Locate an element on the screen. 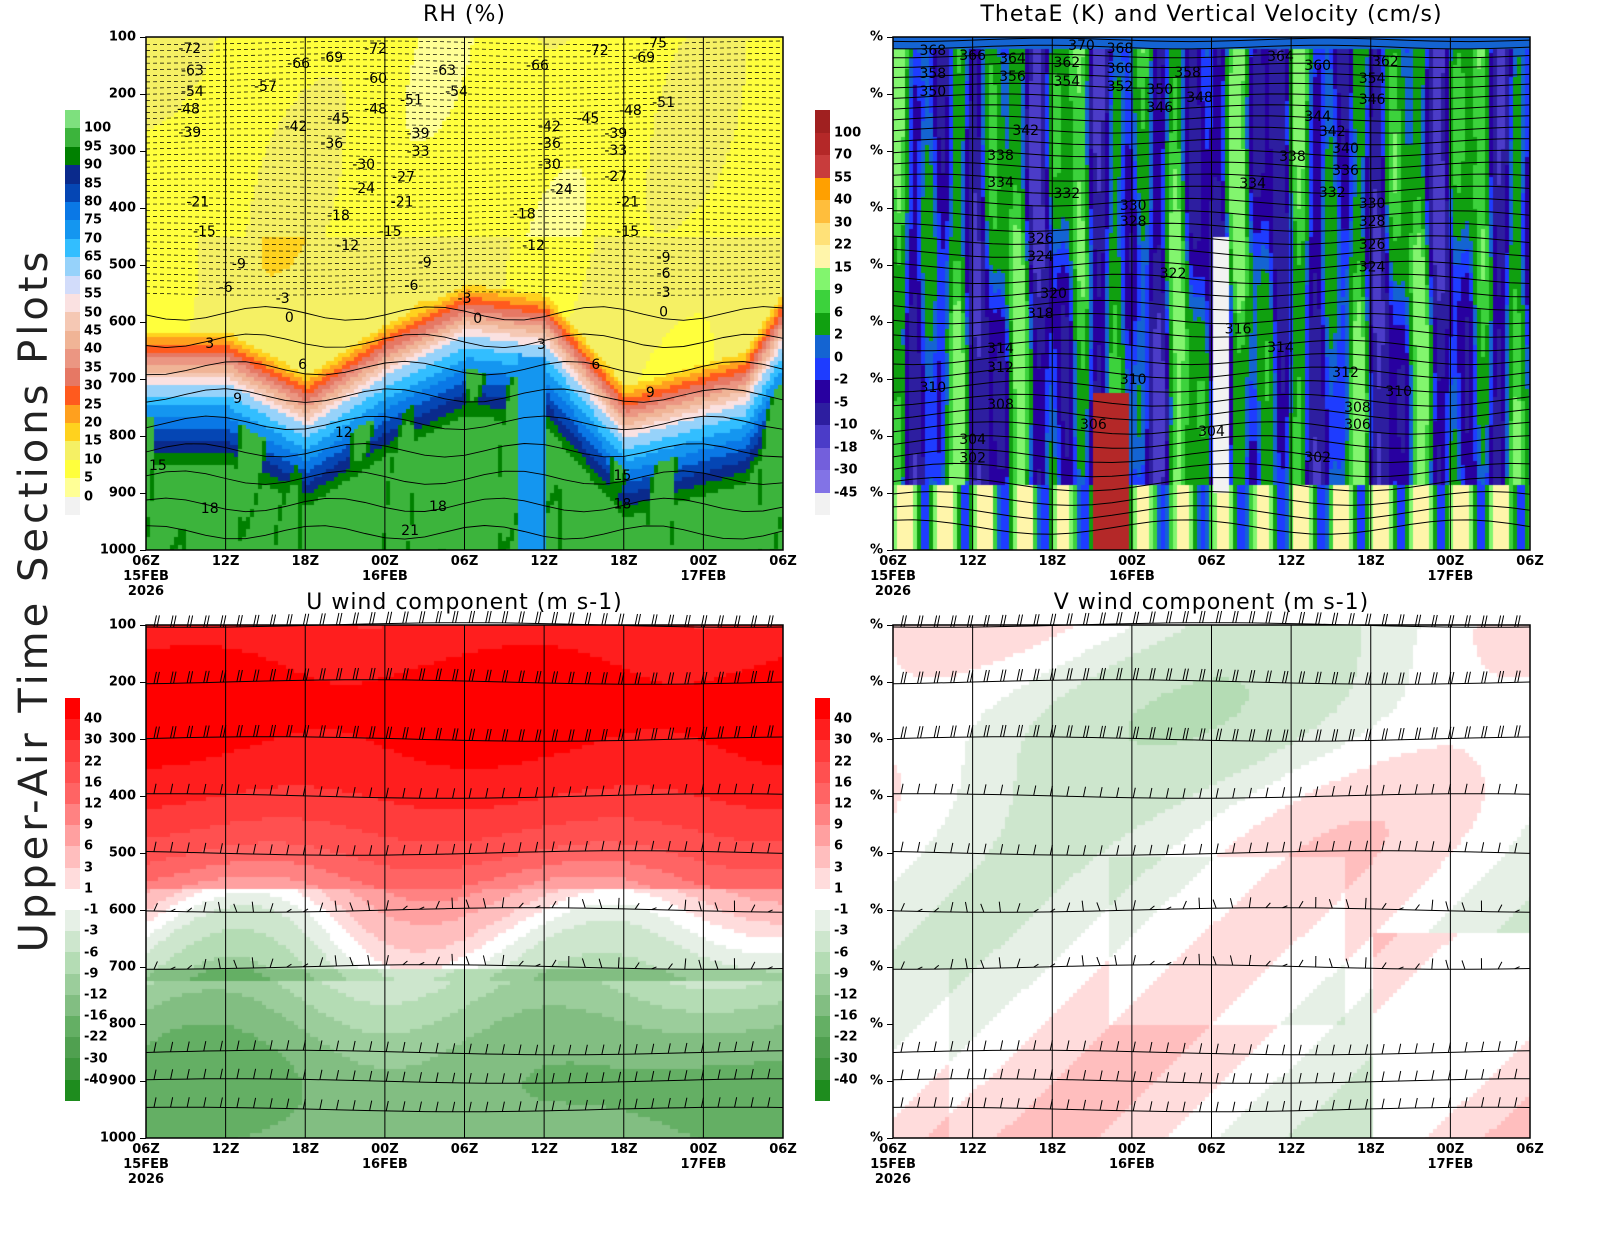 The image size is (1600, 1236). x-date-label: 17FEB is located at coordinates (1450, 576).